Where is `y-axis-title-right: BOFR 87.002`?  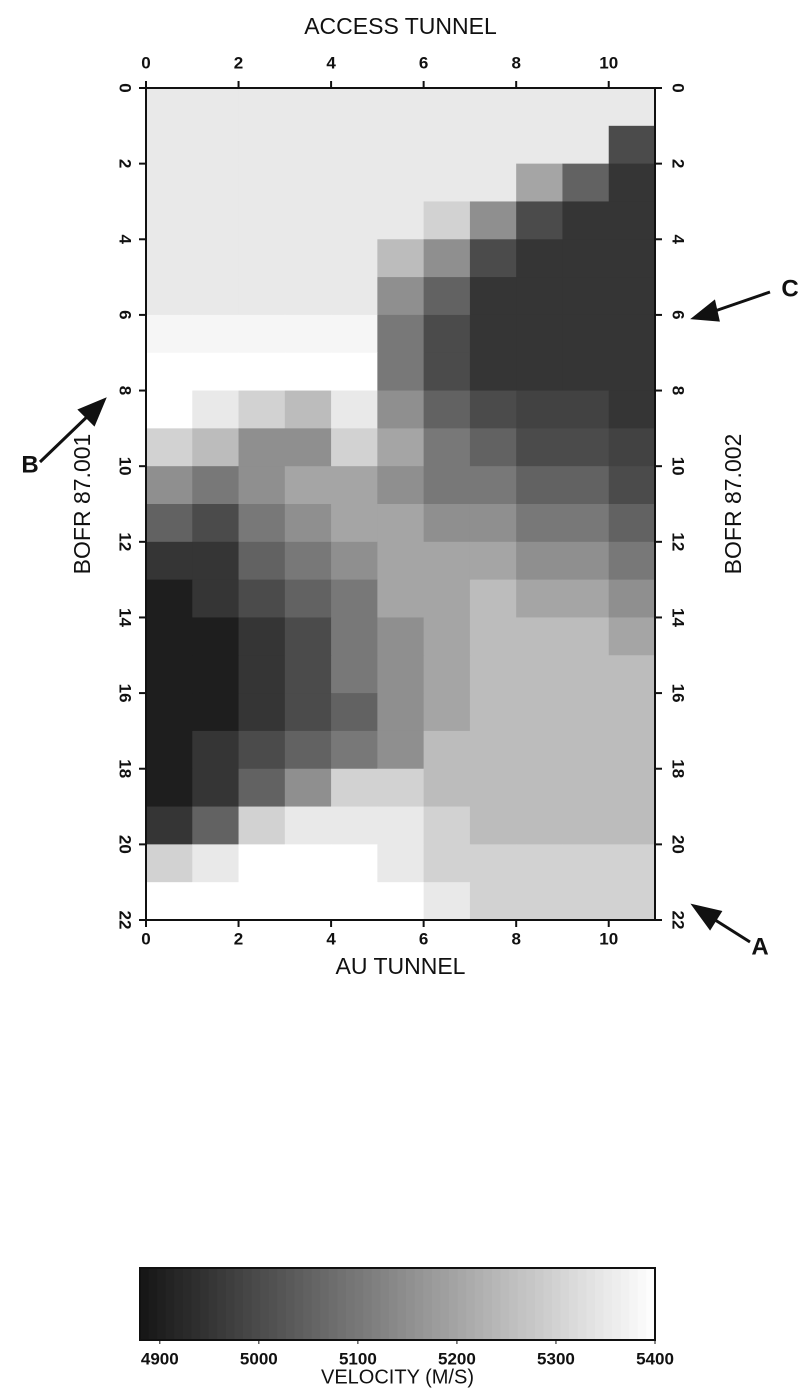
y-axis-title-right: BOFR 87.002 is located at coordinates (733, 504).